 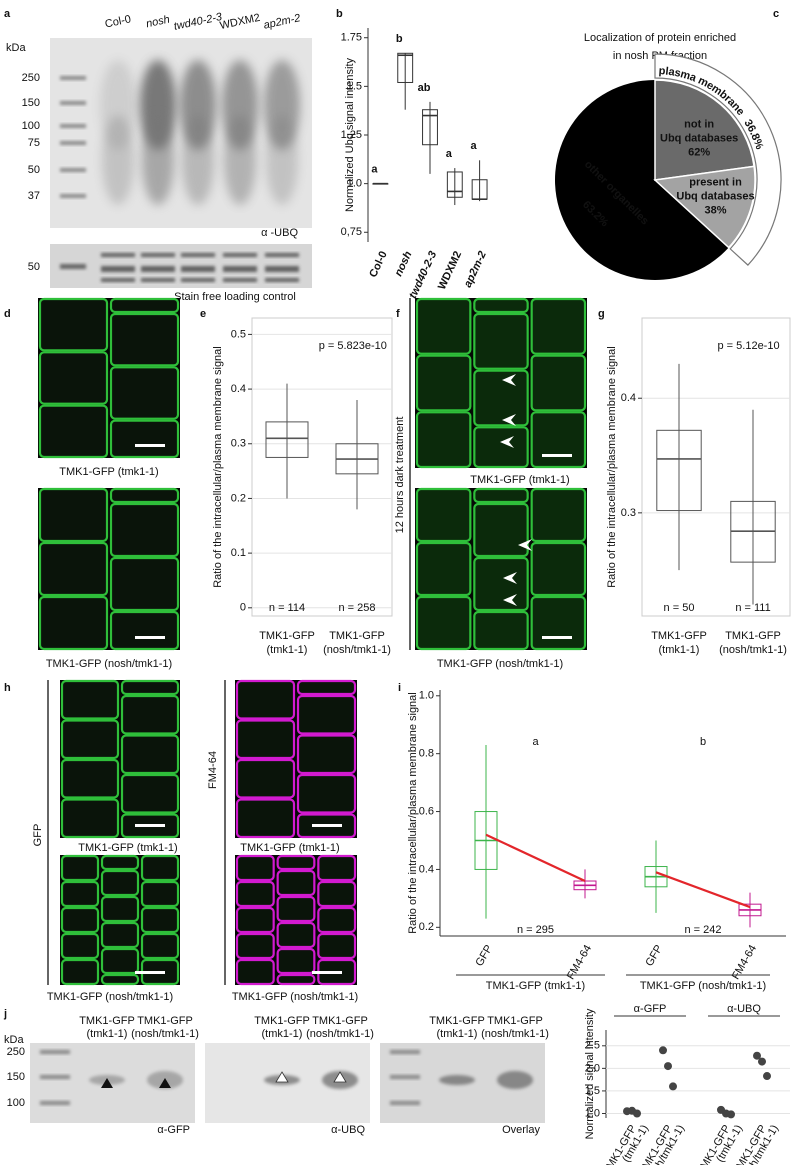 What do you see at coordinates (165, 1034) in the screenshot?
I see `lane-label: (nosh/tmk1-1)` at bounding box center [165, 1034].